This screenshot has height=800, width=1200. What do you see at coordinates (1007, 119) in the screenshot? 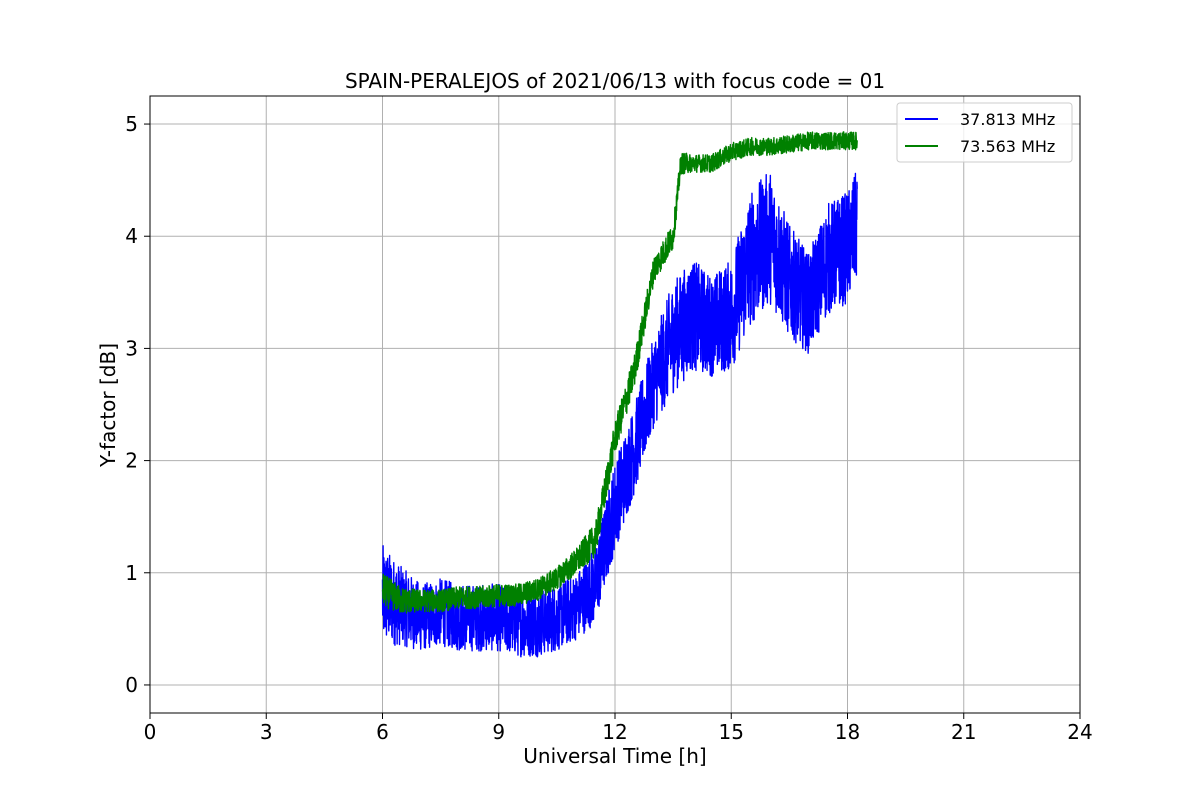
I see `legend-label-series-1: 37.813 MHz` at bounding box center [1007, 119].